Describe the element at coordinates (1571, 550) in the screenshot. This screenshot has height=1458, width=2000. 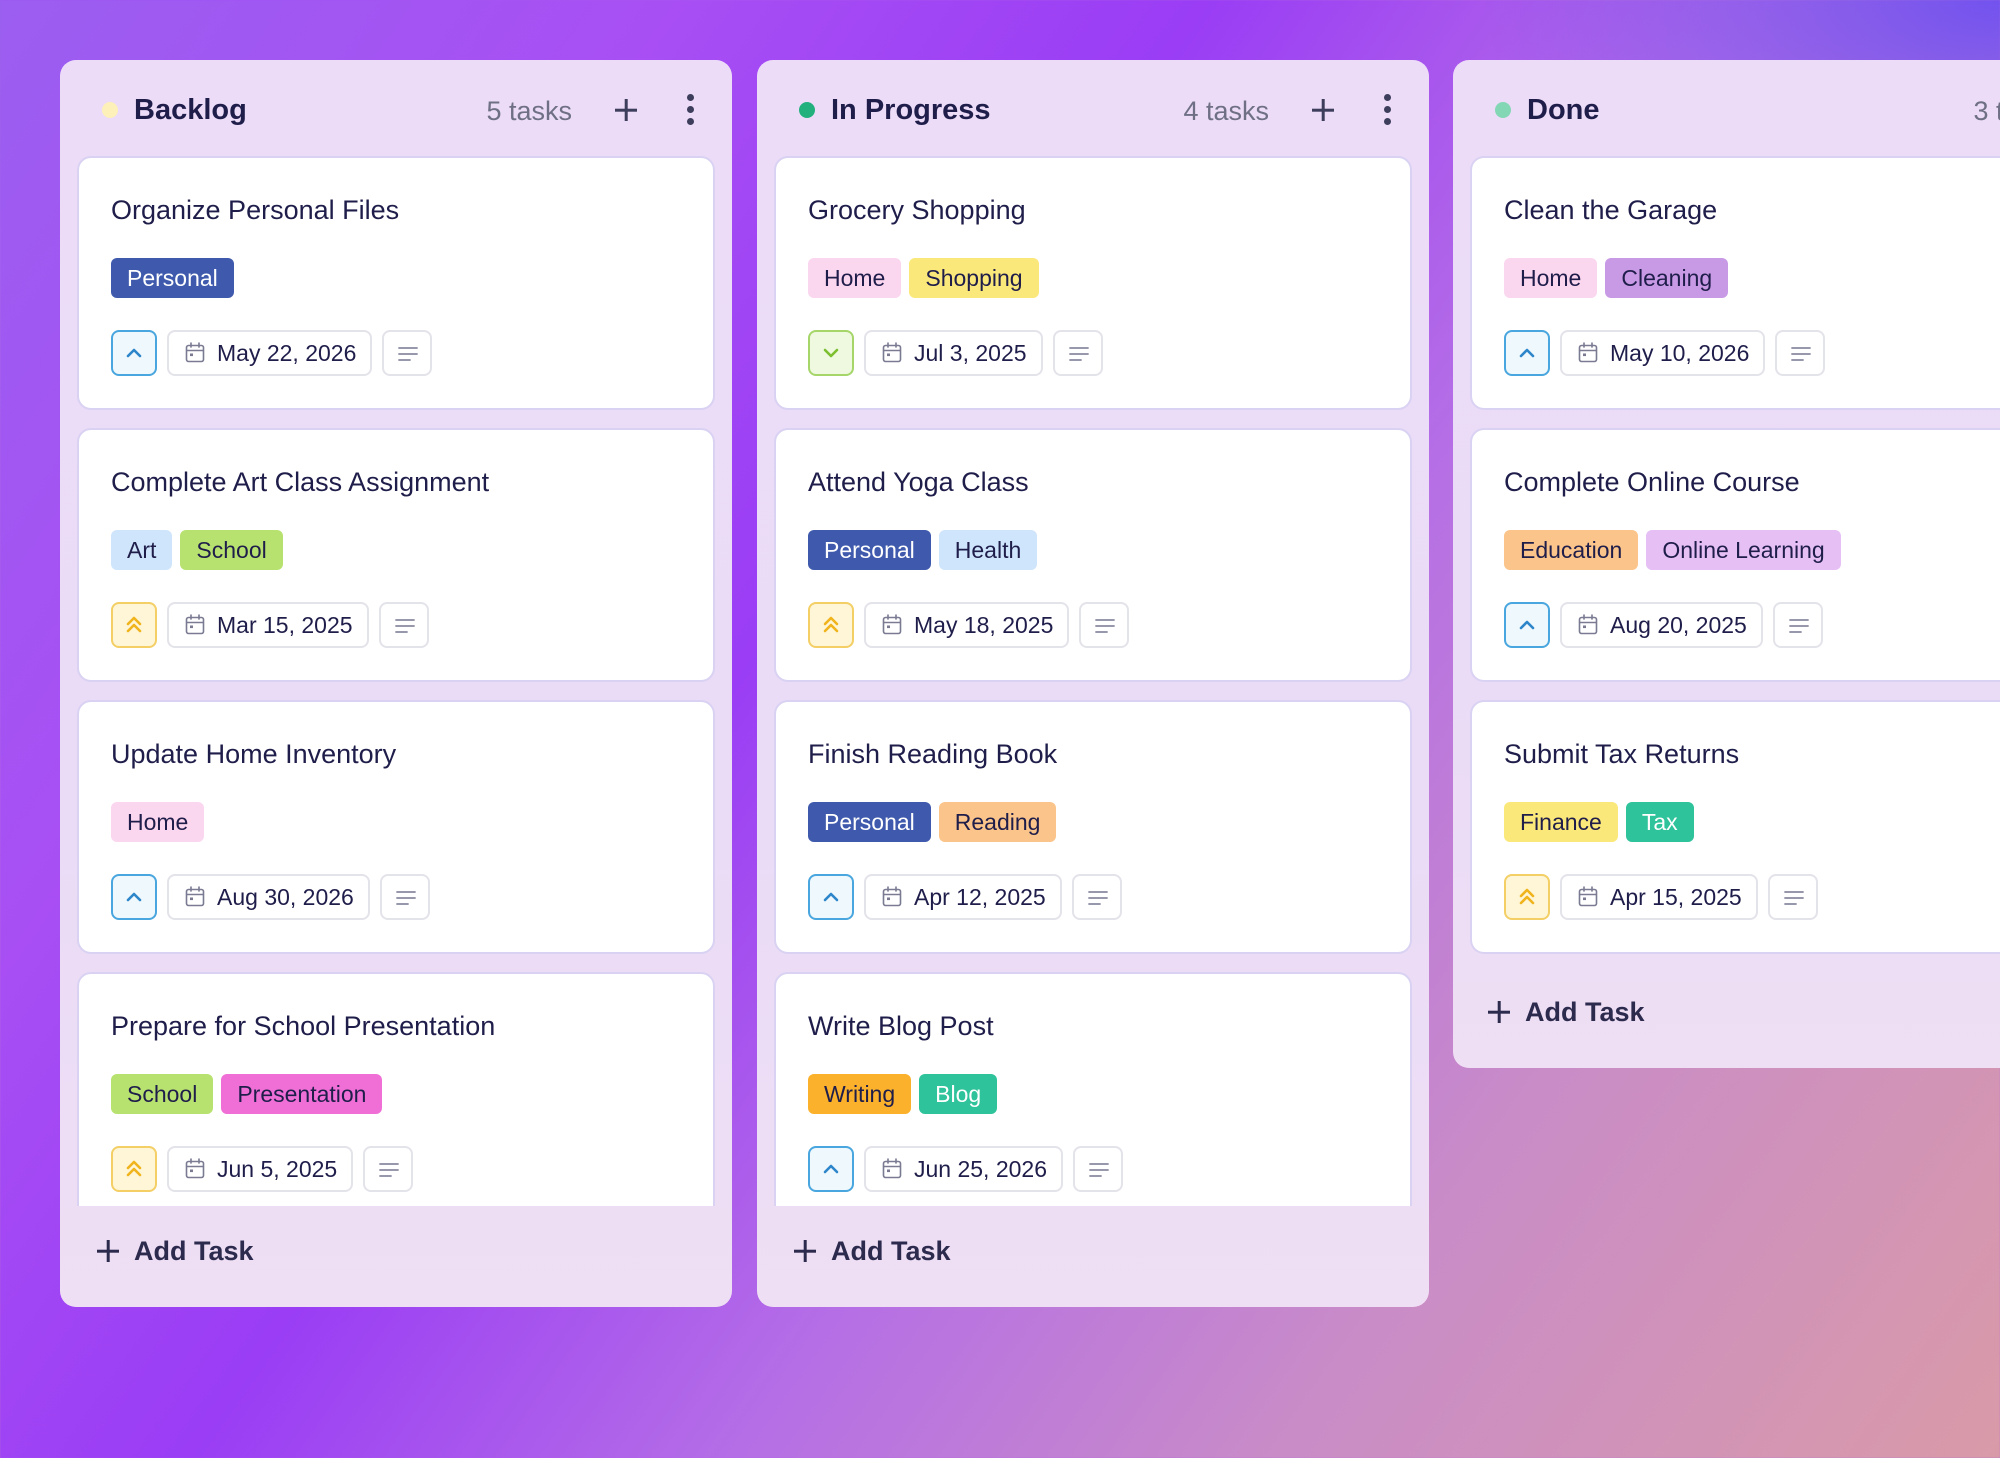
I see `tag-badge: Education` at that location.